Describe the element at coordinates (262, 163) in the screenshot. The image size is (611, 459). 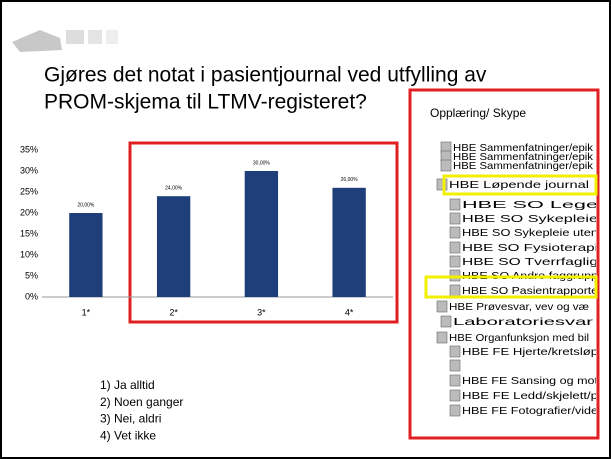
I see `value-label: 30,00%` at that location.